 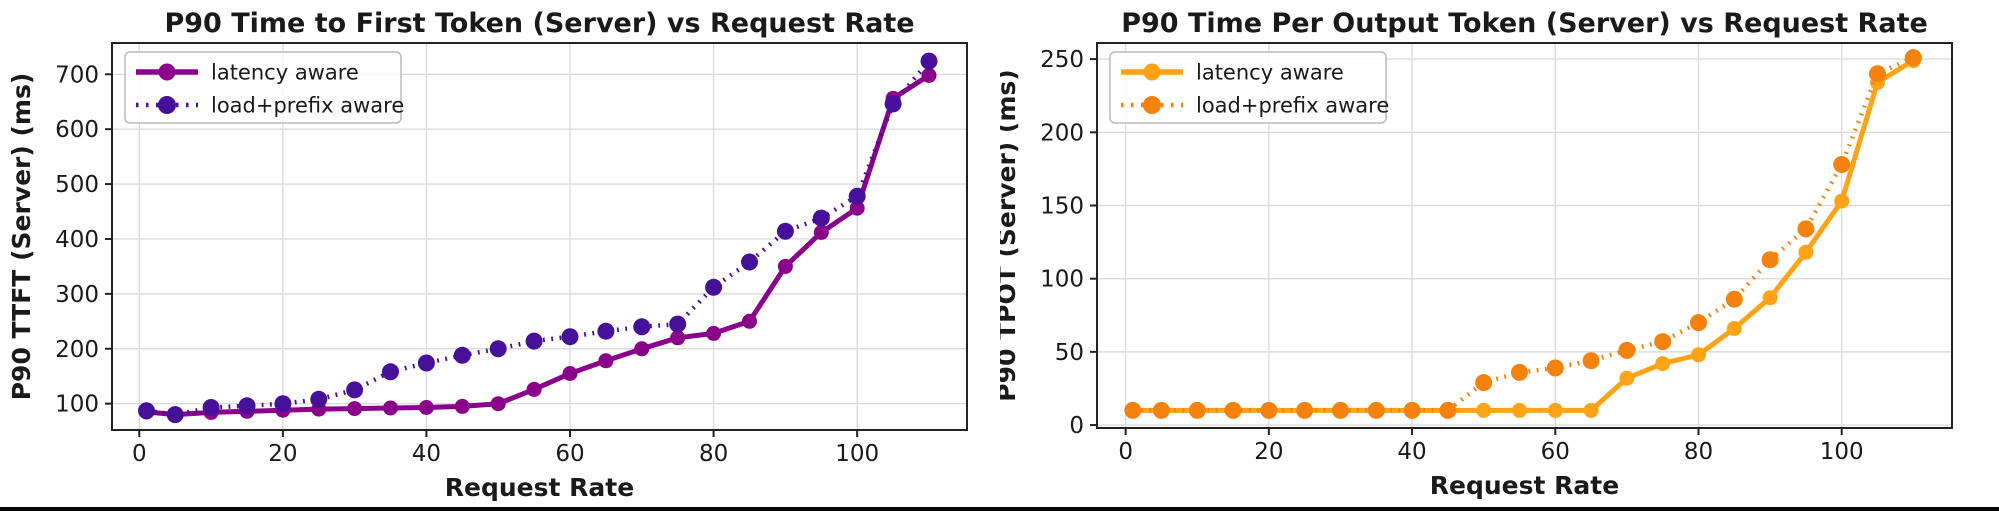 What do you see at coordinates (77, 185) in the screenshot?
I see `y-tick-label: 500` at bounding box center [77, 185].